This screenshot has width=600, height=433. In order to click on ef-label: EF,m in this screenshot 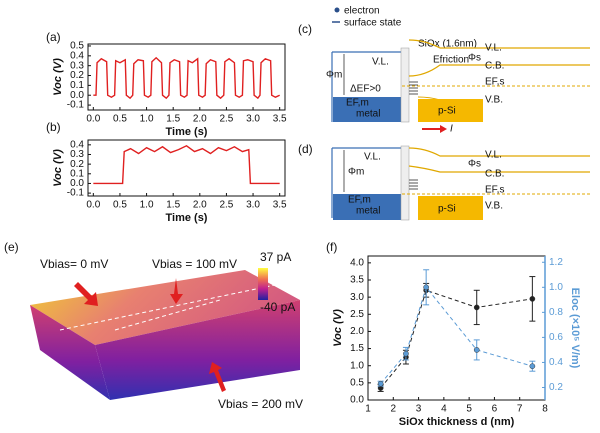, I will do `click(357, 103)`.